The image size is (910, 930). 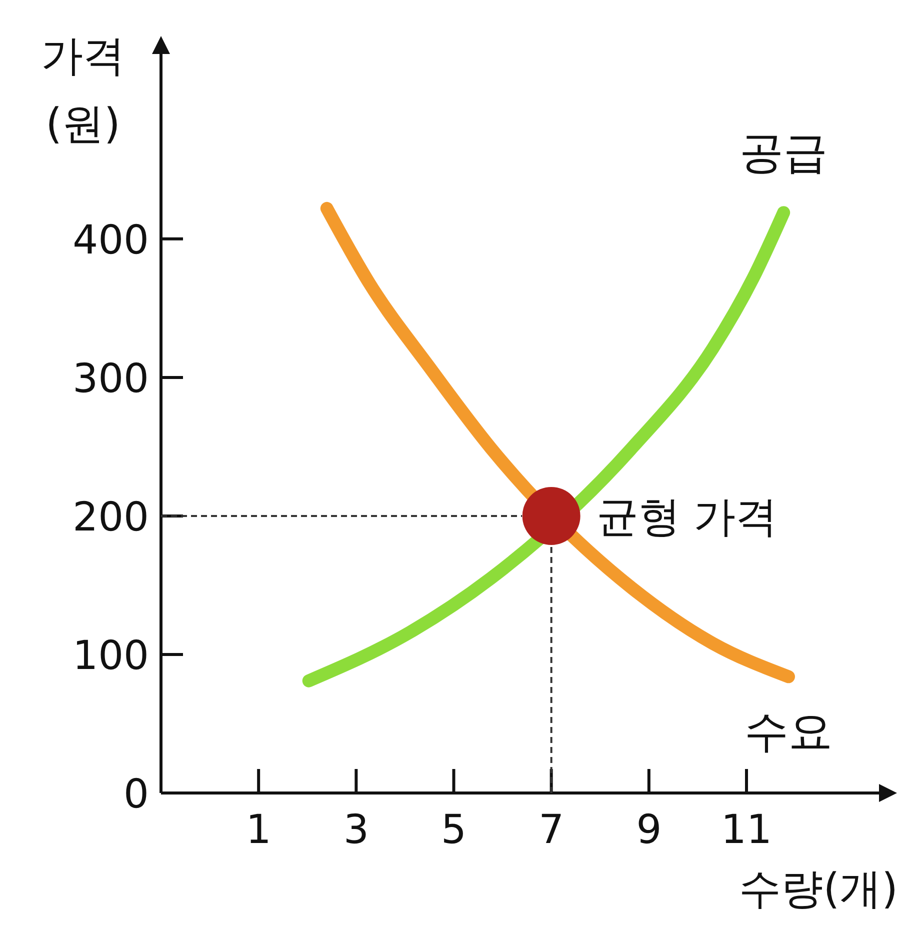 I want to click on y-tick-label: 0, so click(x=136, y=794).